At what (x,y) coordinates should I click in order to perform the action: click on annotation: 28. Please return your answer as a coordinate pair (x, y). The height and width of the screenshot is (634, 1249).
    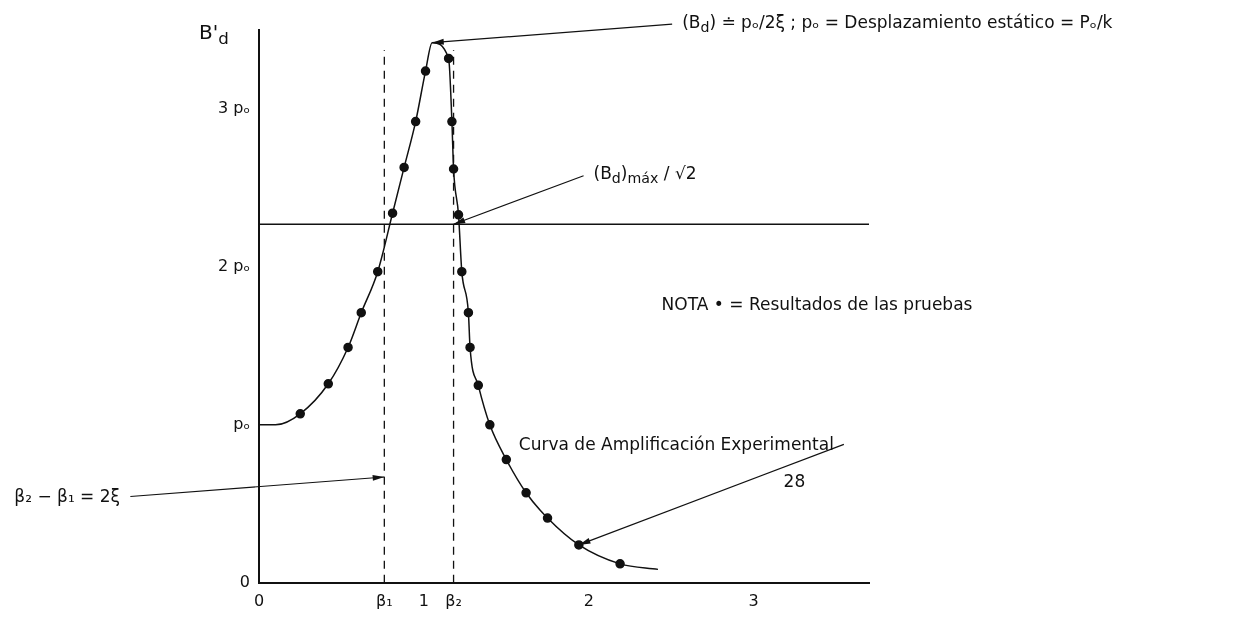
    Looking at the image, I should click on (794, 481).